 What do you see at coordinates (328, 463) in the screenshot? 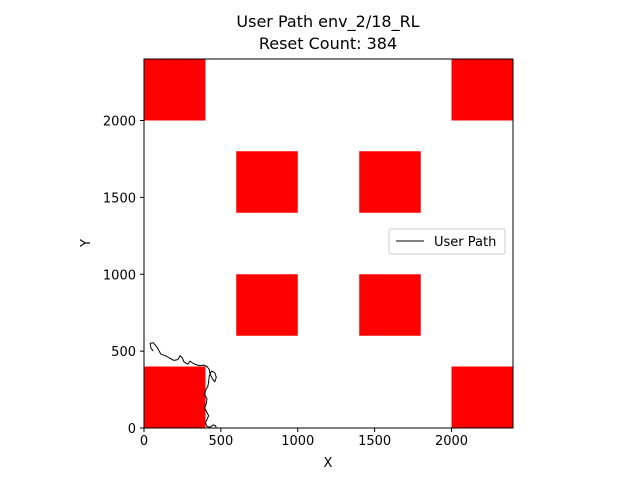
I see `x-axis-label: X` at bounding box center [328, 463].